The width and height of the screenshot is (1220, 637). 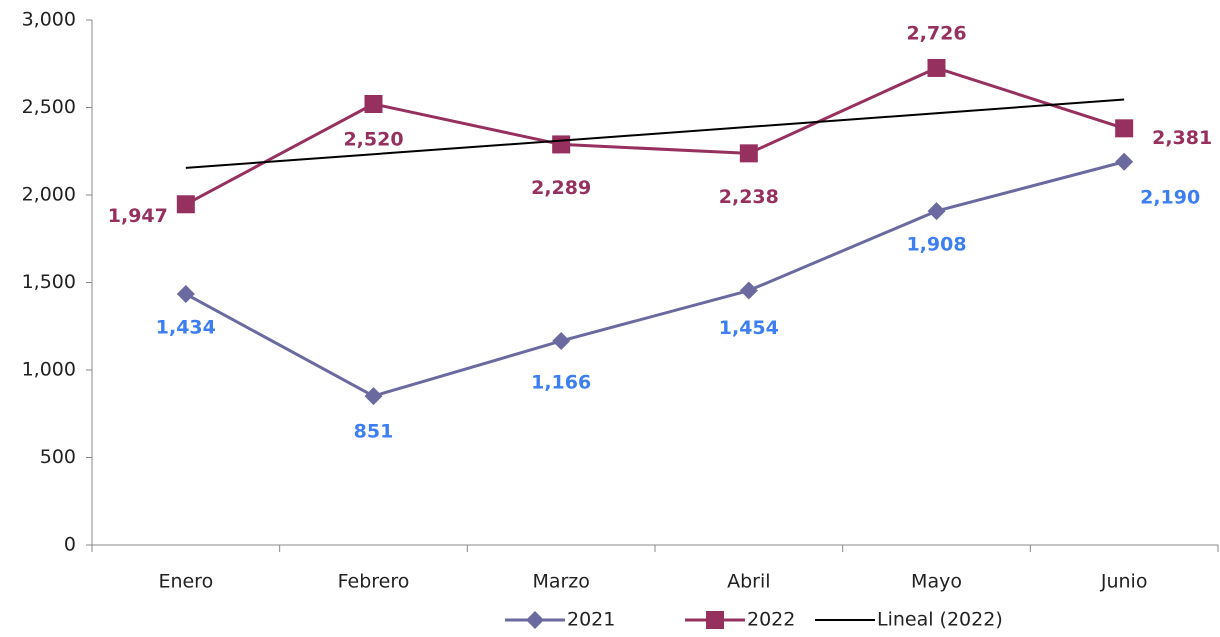 What do you see at coordinates (940, 620) in the screenshot?
I see `legend-label: Lineal (2022)` at bounding box center [940, 620].